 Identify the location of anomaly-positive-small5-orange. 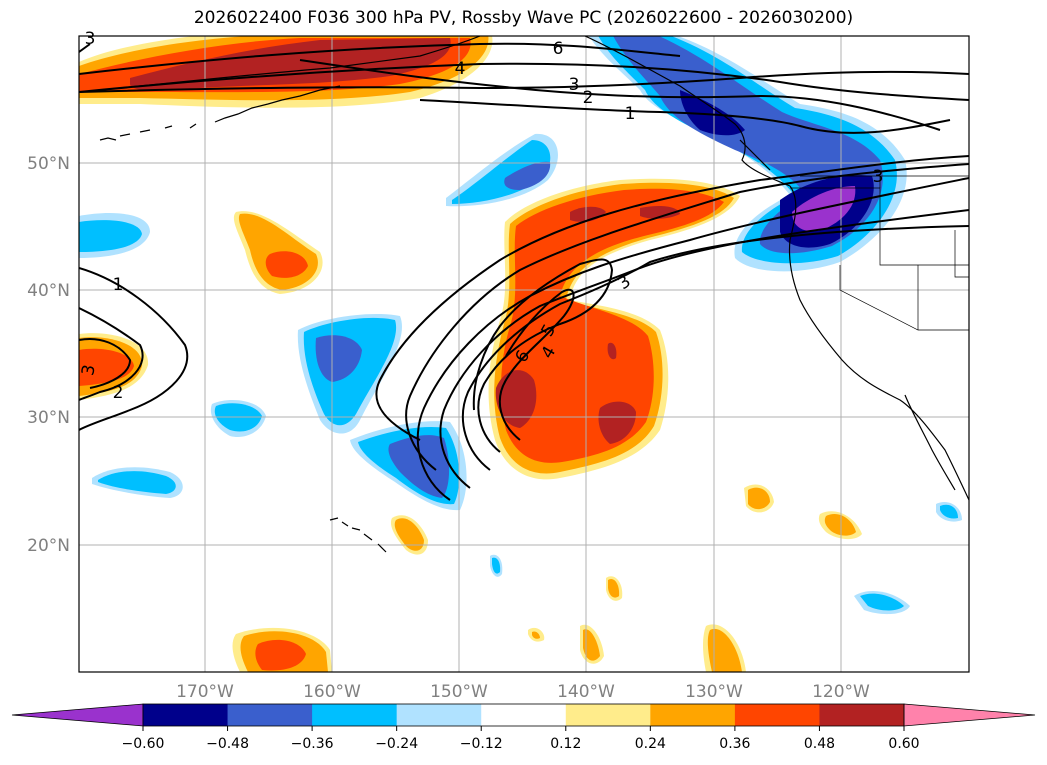
(536, 635).